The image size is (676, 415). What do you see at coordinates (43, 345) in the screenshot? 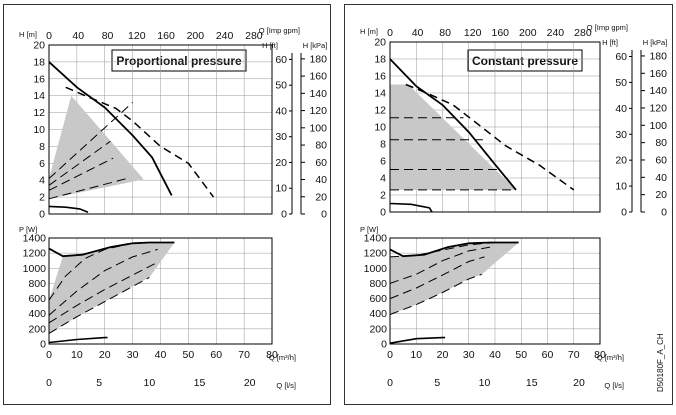
I see `lower-y-tick-left: 0` at bounding box center [43, 345].